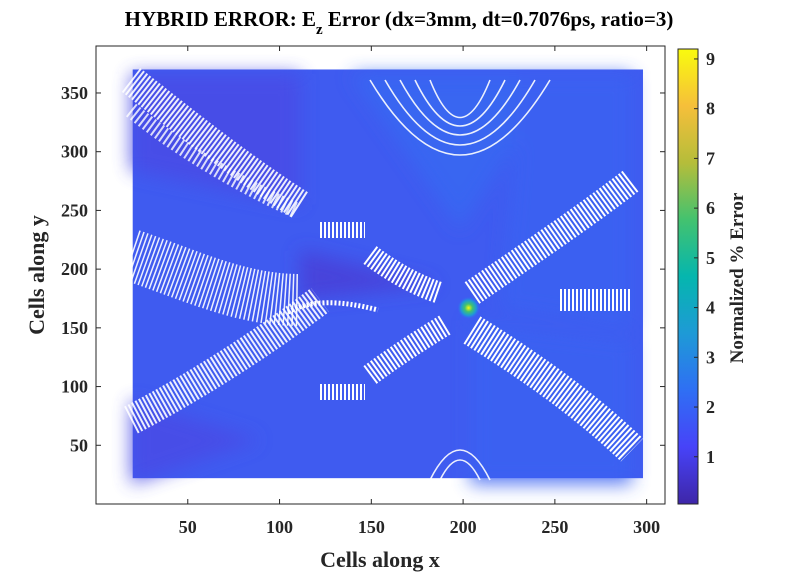 The height and width of the screenshot is (574, 798). Describe the element at coordinates (688, 276) in the screenshot. I see `colorbar` at that location.